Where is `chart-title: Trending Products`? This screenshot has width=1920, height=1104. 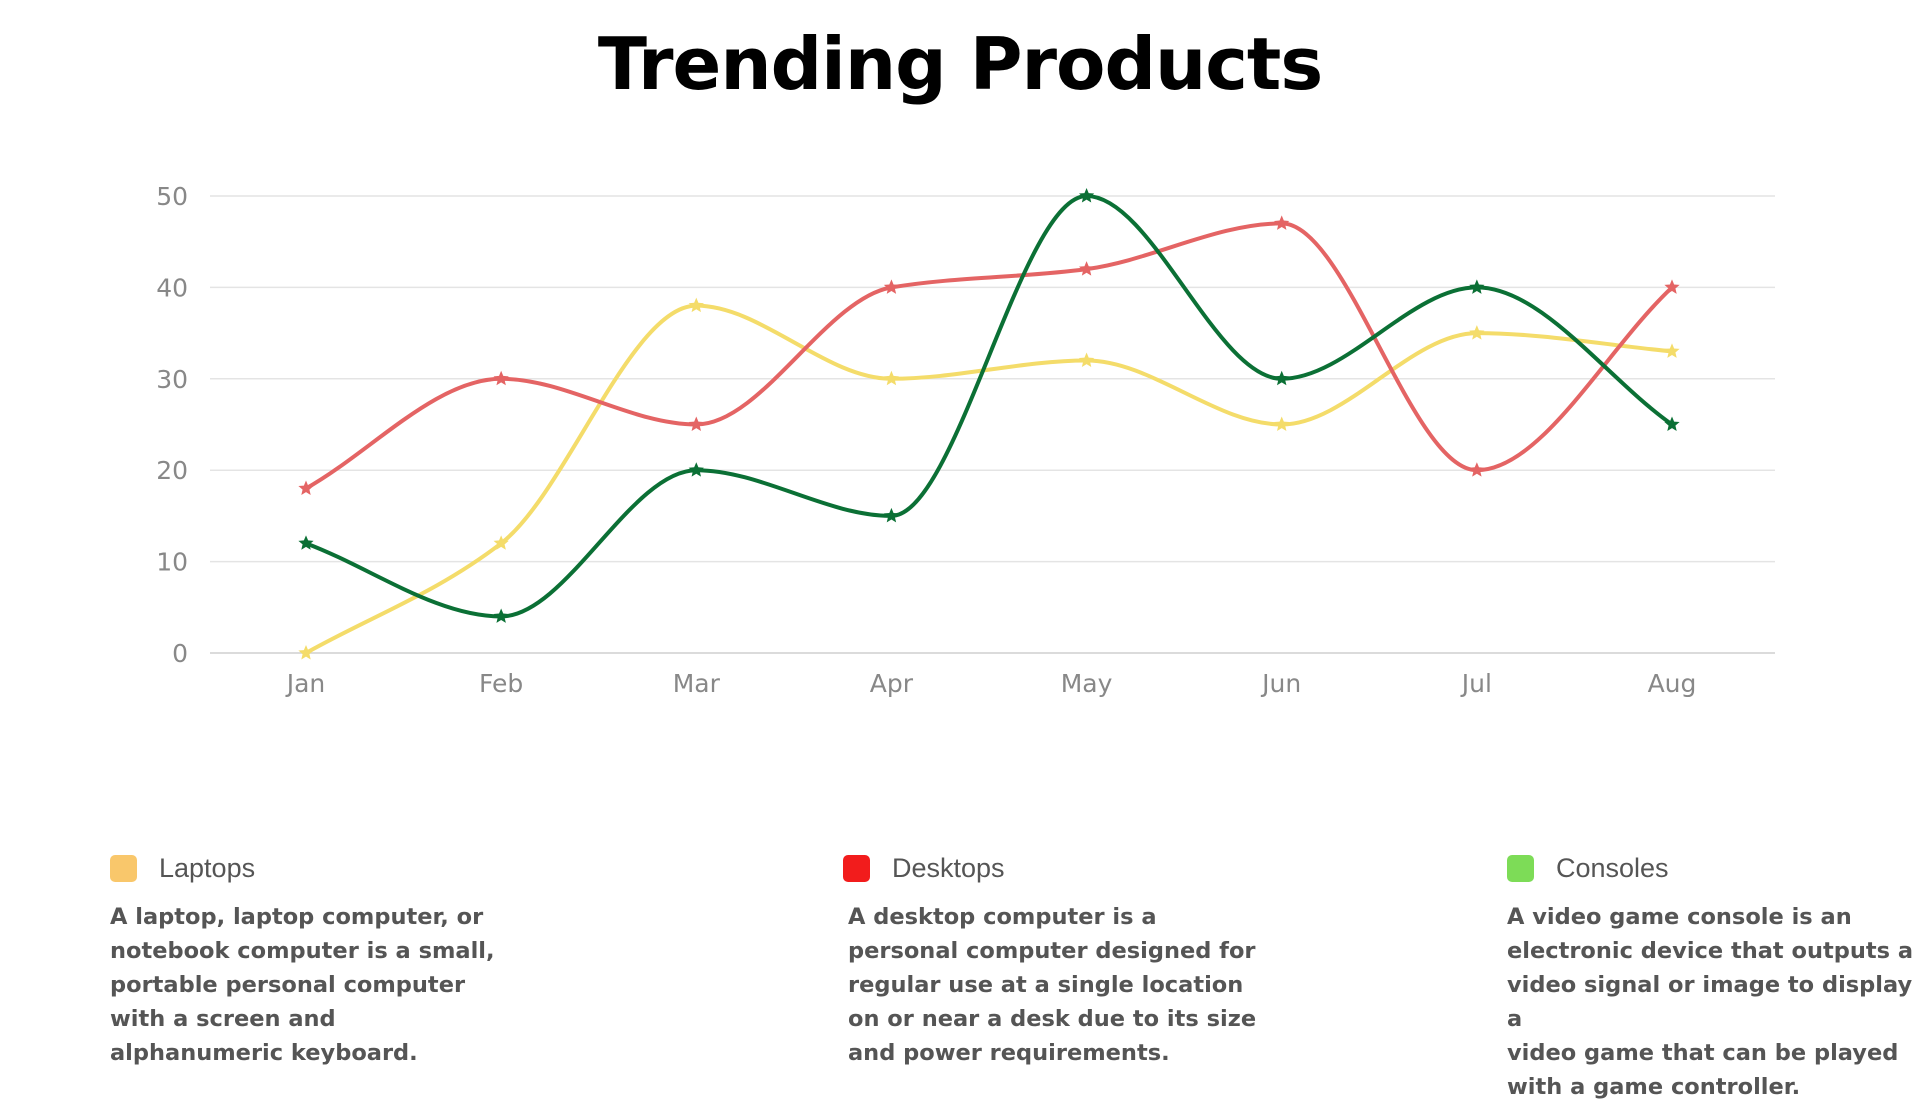
chart-title: Trending Products is located at coordinates (960, 64).